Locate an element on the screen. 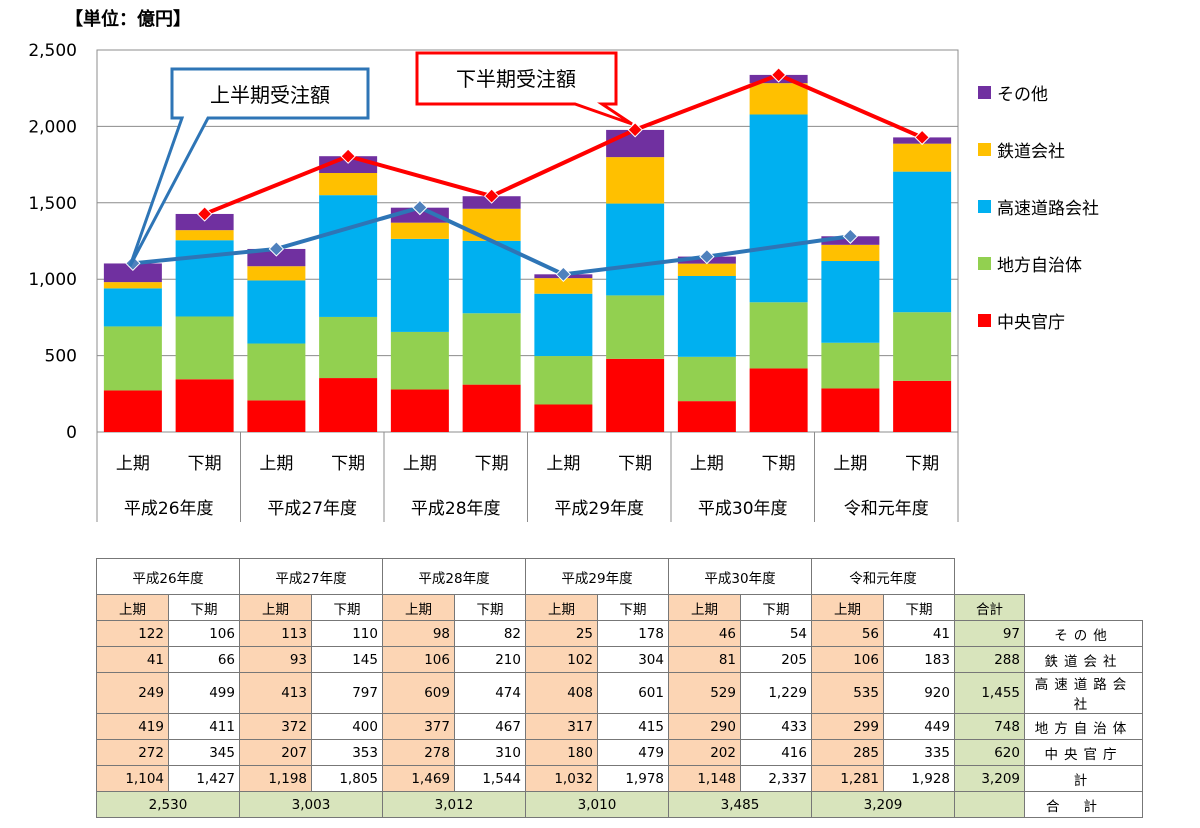 This screenshot has height=828, width=1200. year-header: 平成29年度 is located at coordinates (597, 576).